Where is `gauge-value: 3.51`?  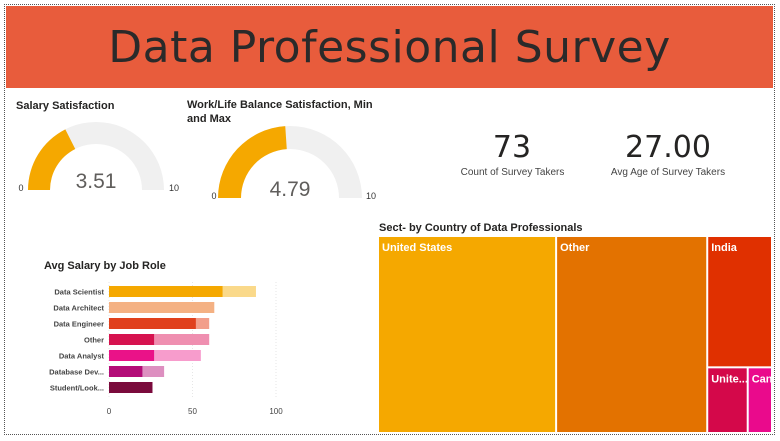
gauge-value: 3.51 is located at coordinates (96, 181).